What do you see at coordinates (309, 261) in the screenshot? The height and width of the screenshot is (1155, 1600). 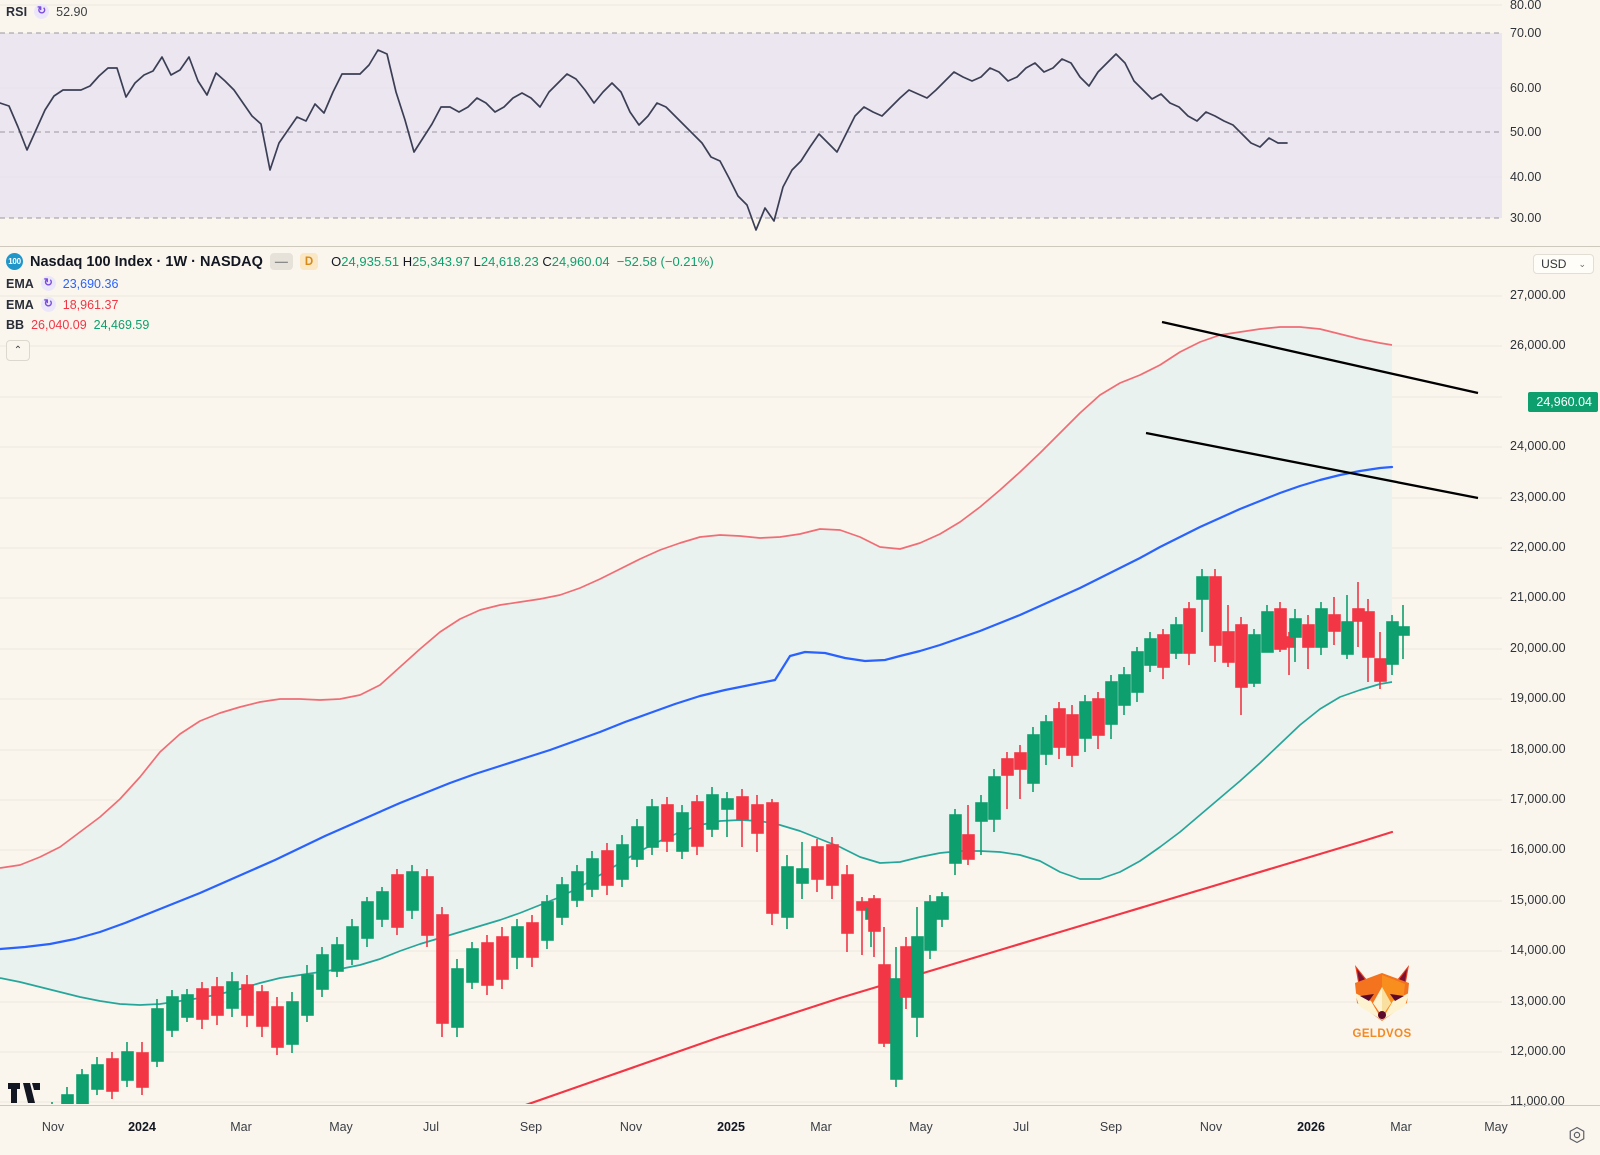 I see `adjustment-badge: D` at bounding box center [309, 261].